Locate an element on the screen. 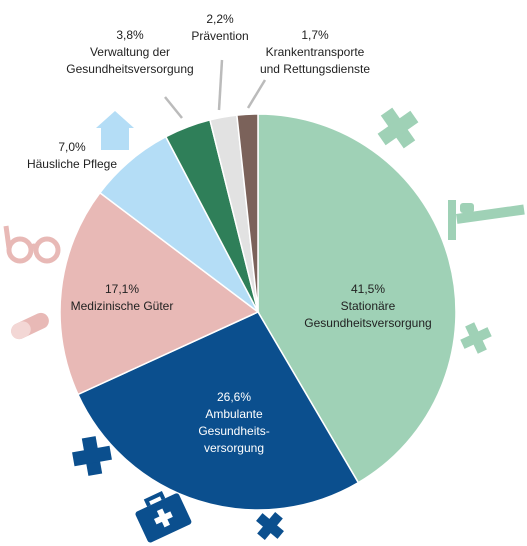 This screenshot has width=527, height=546. cross-icon-blue is located at coordinates (92, 456).